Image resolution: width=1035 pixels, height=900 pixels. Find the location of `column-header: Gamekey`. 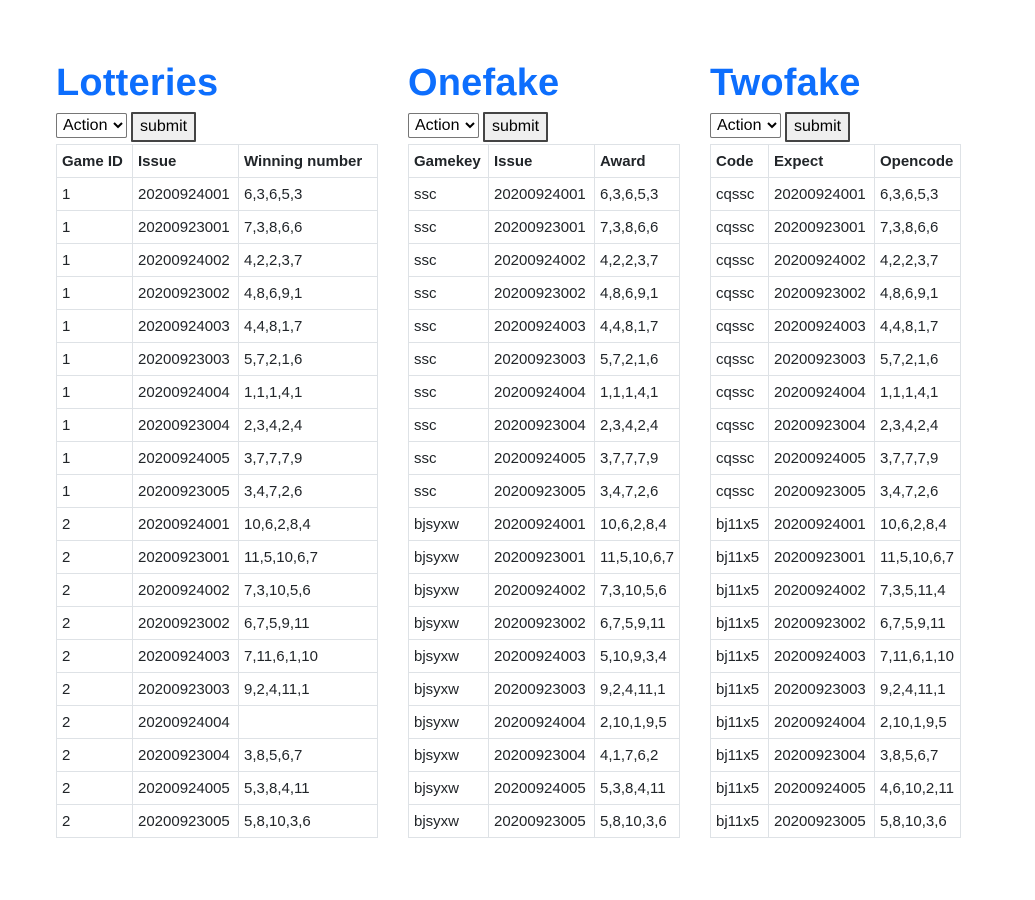

column-header: Gamekey is located at coordinates (448, 161).